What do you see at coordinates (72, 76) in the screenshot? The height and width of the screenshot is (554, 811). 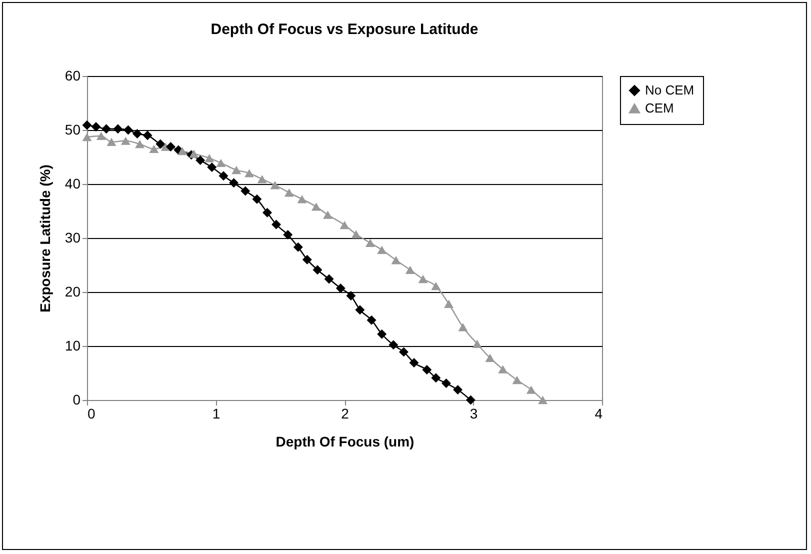 I see `y-tick-label: 60` at bounding box center [72, 76].